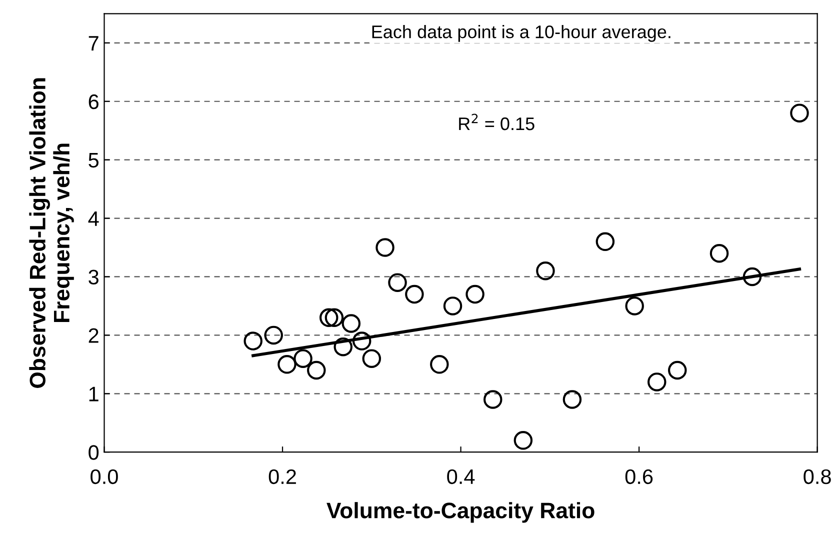  Describe the element at coordinates (93, 335) in the screenshot. I see `y-tick-label: 2` at that location.